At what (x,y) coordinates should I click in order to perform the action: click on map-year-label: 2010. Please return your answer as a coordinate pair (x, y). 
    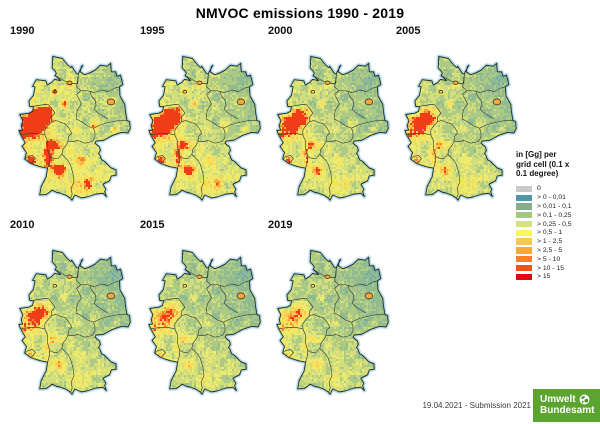
    Looking at the image, I should click on (22, 225).